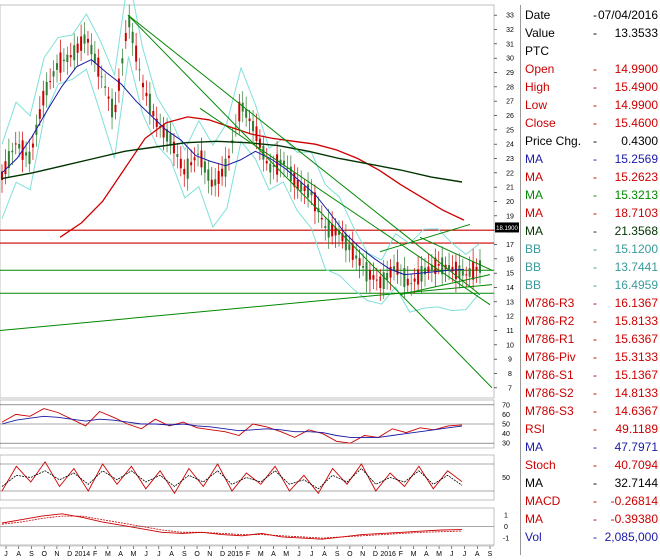 Image resolution: width=660 pixels, height=560 pixels. I want to click on panel-row: M786-S3 - 14.6367, so click(590, 411).